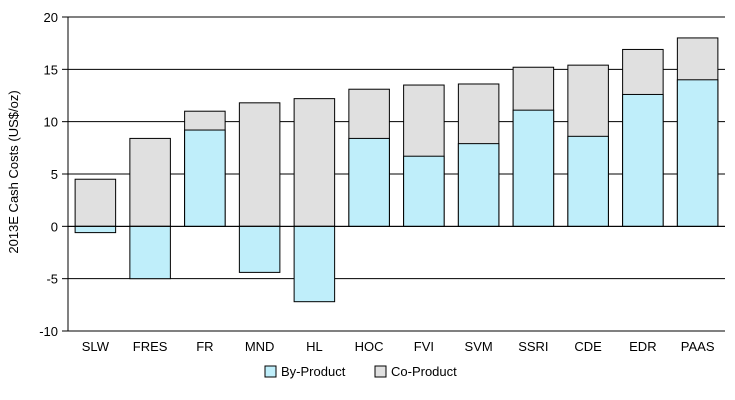 This screenshot has width=735, height=400. I want to click on legend-swatch-co-product, so click(380, 371).